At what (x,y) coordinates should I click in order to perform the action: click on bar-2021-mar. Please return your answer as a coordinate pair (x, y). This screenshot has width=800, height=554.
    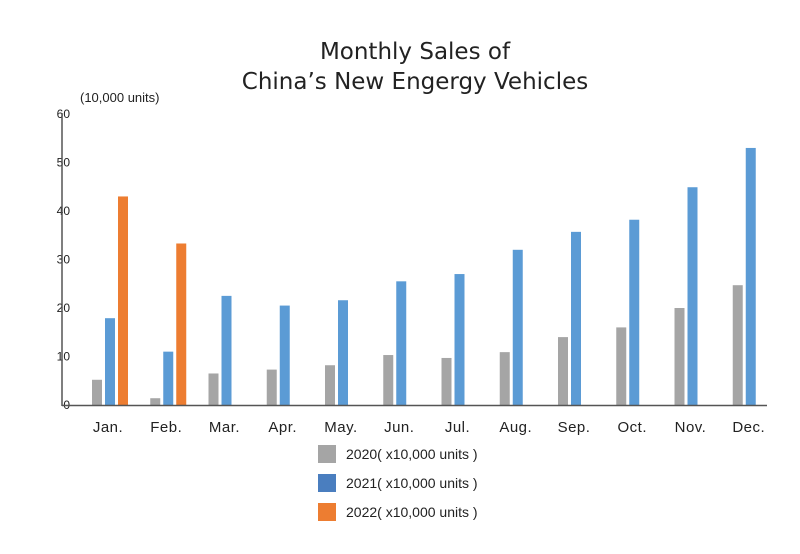
    Looking at the image, I should click on (226, 350).